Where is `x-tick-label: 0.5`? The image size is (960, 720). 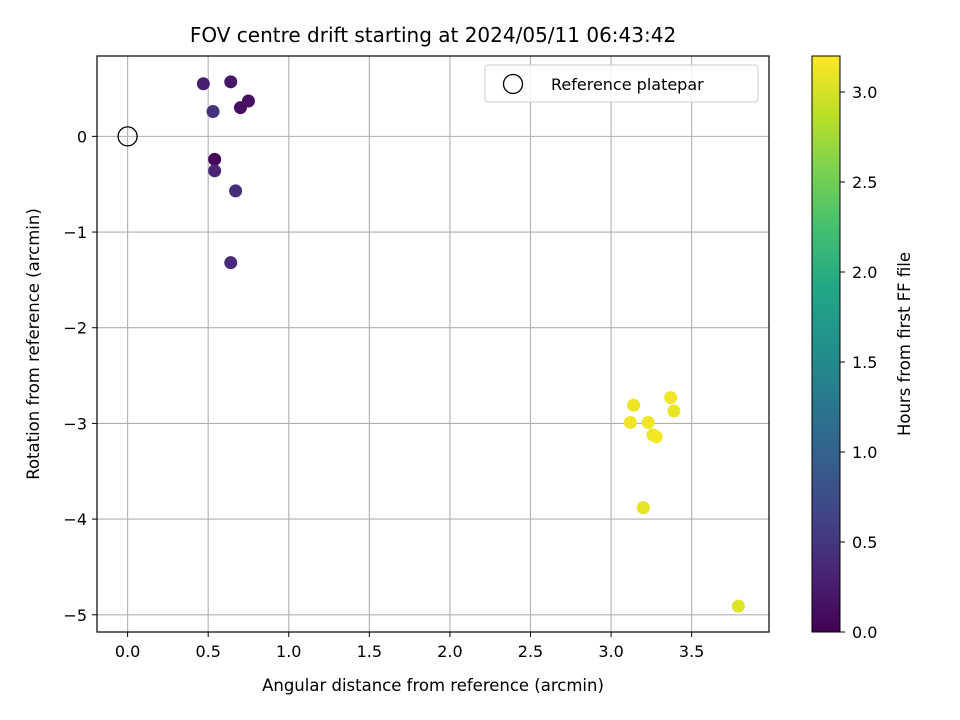
x-tick-label: 0.5 is located at coordinates (207, 651).